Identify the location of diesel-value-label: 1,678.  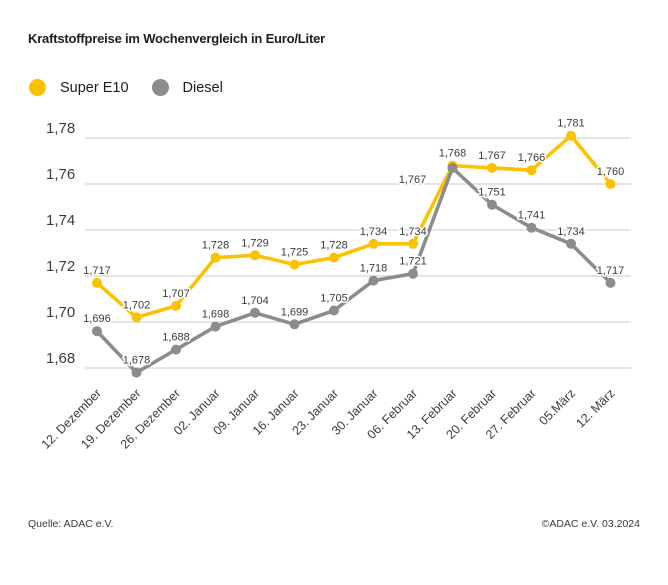
(137, 361).